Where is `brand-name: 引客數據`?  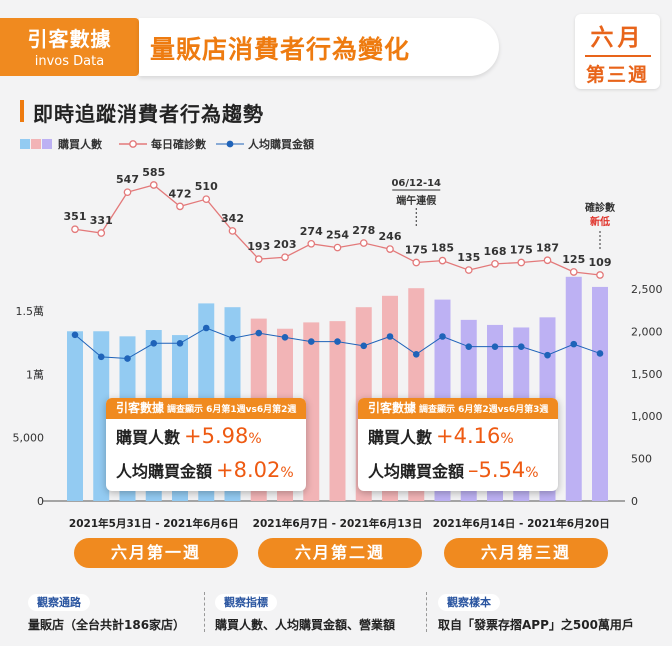 brand-name: 引客數據 is located at coordinates (69, 39).